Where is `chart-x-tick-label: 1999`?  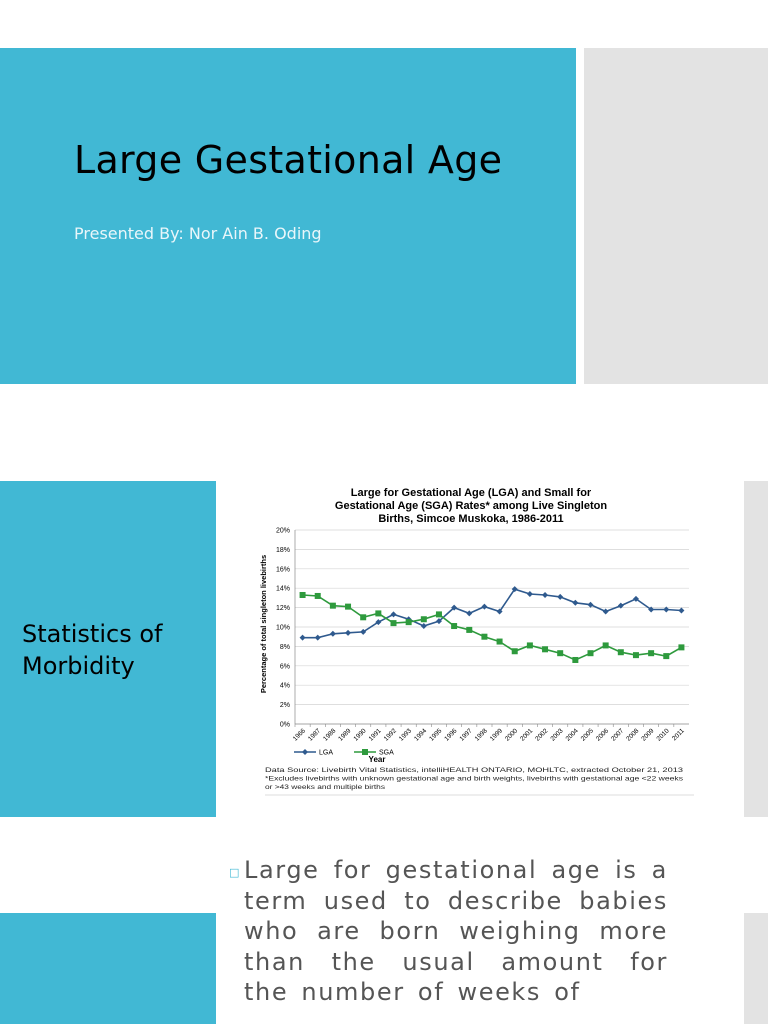 chart-x-tick-label: 1999 is located at coordinates (496, 734).